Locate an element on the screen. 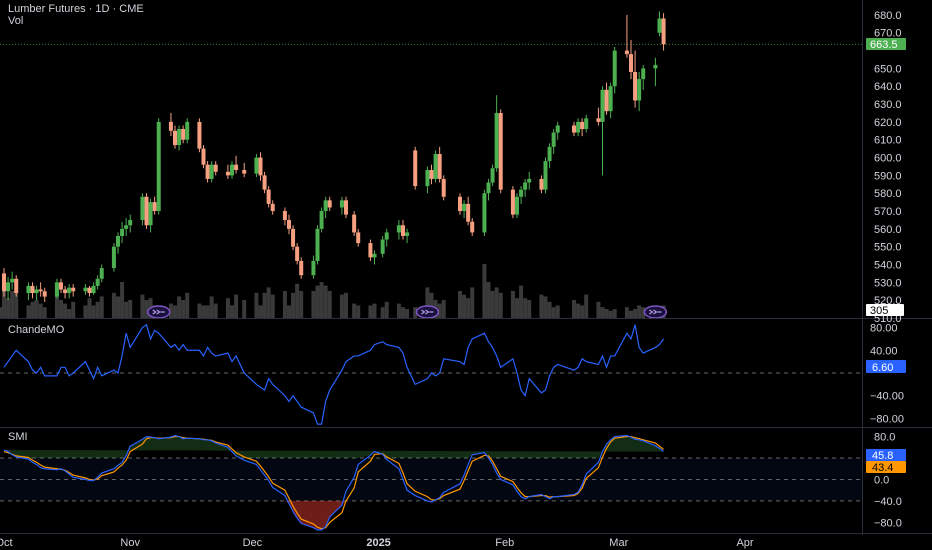 This screenshot has width=932, height=550. volume-badge-text: 305 is located at coordinates (879, 311).